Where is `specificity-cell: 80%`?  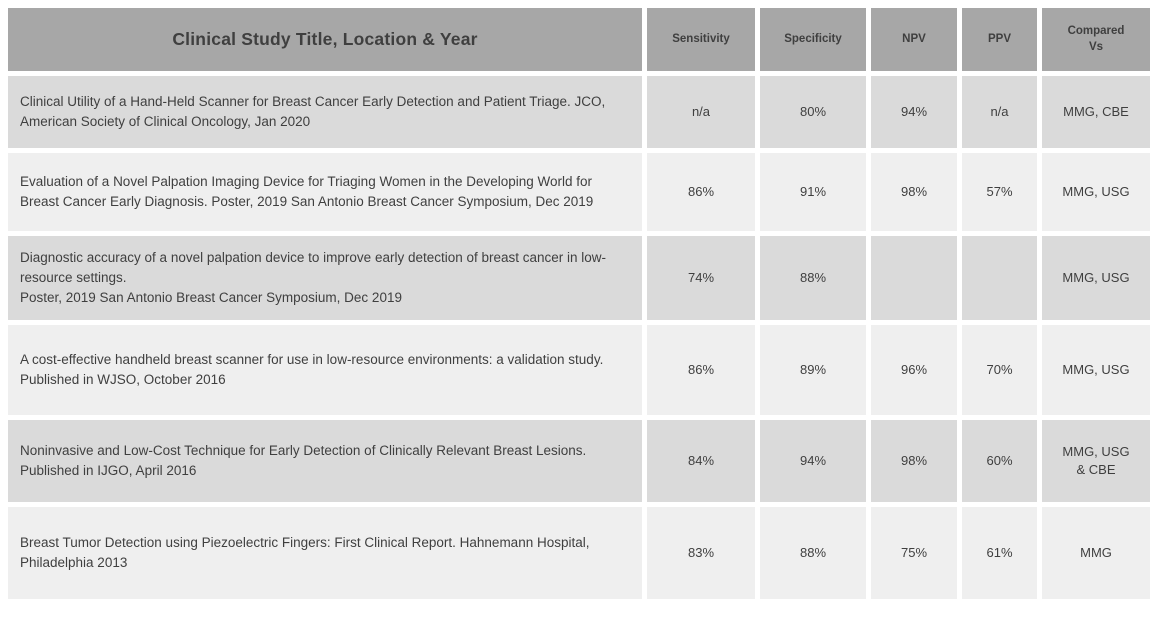
specificity-cell: 80% is located at coordinates (813, 112).